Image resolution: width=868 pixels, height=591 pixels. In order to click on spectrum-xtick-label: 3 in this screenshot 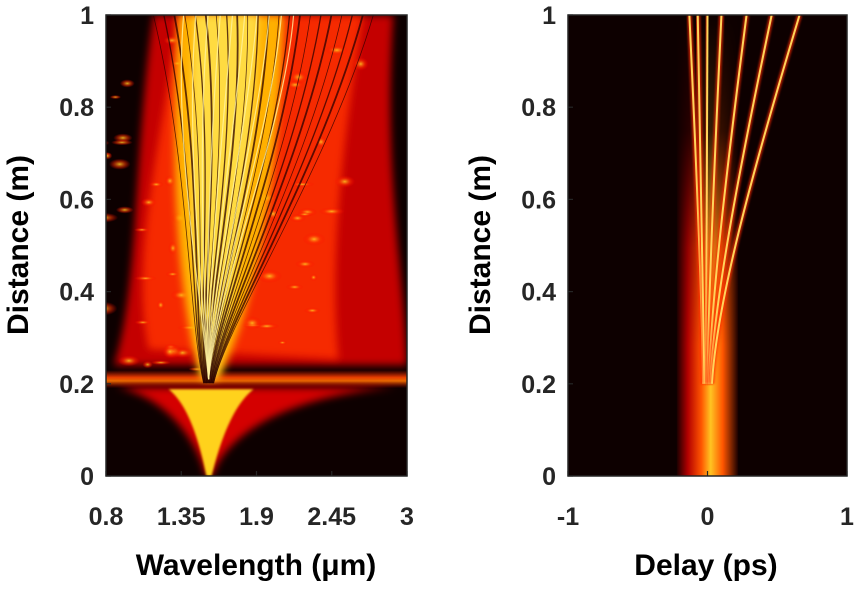, I will do `click(407, 517)`.